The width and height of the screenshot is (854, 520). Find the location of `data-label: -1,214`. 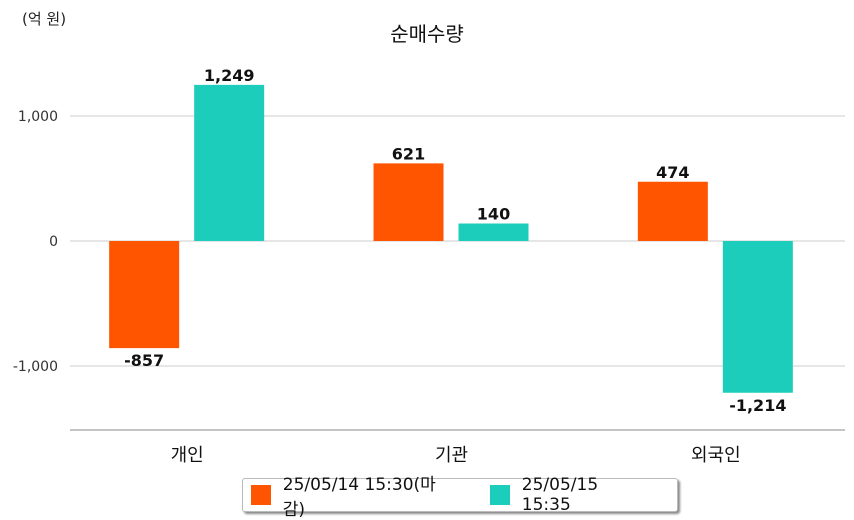

data-label: -1,214 is located at coordinates (757, 405).